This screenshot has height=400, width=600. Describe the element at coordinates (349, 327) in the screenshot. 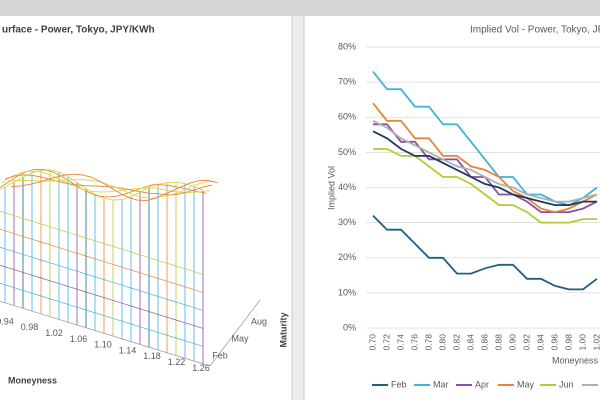

I see `y-tick-label: 0%` at that location.